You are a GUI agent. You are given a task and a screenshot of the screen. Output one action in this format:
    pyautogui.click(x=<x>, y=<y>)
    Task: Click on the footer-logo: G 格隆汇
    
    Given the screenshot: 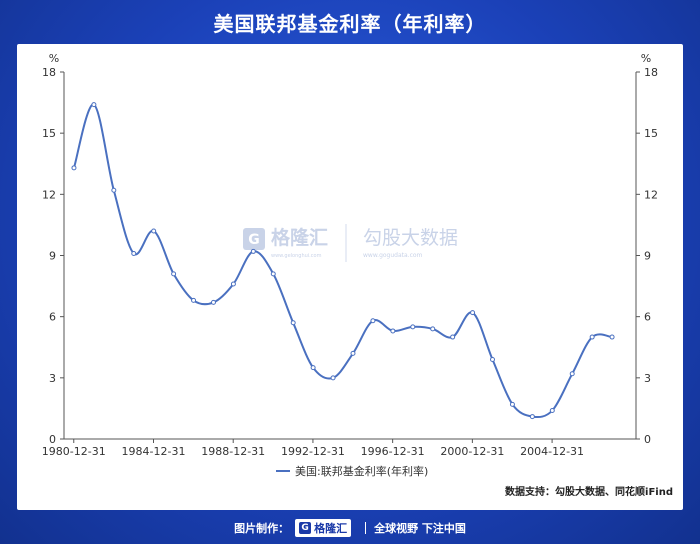 What is the action you would take?
    pyautogui.click(x=323, y=528)
    